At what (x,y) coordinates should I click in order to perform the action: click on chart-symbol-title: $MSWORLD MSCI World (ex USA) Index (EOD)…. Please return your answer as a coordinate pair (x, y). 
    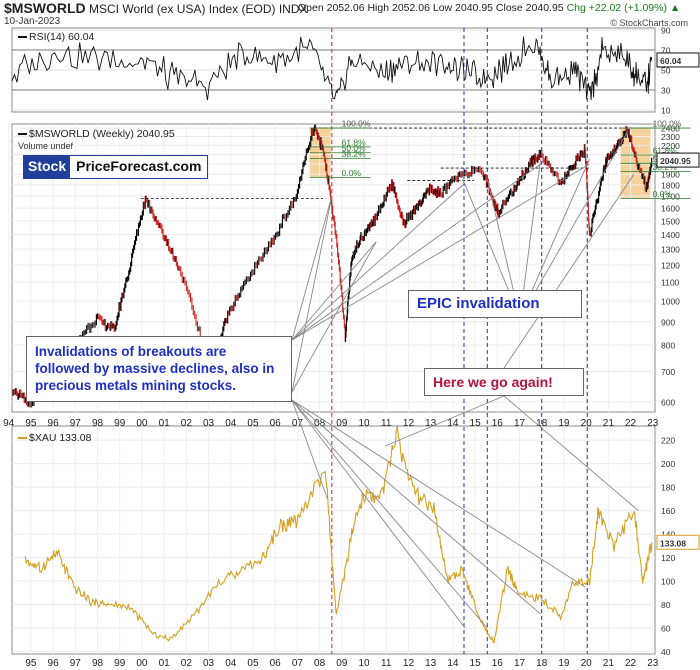
    Looking at the image, I should click on (156, 8).